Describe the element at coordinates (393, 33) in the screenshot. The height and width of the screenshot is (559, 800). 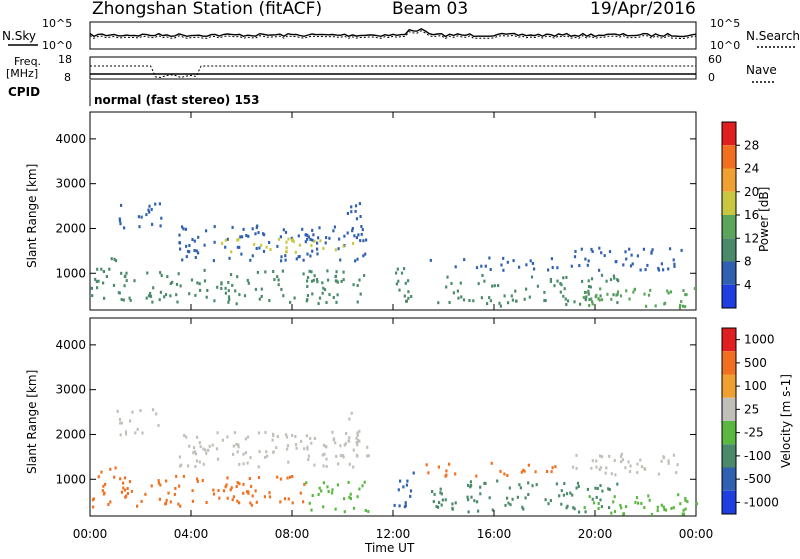
I see `noise-trace` at that location.